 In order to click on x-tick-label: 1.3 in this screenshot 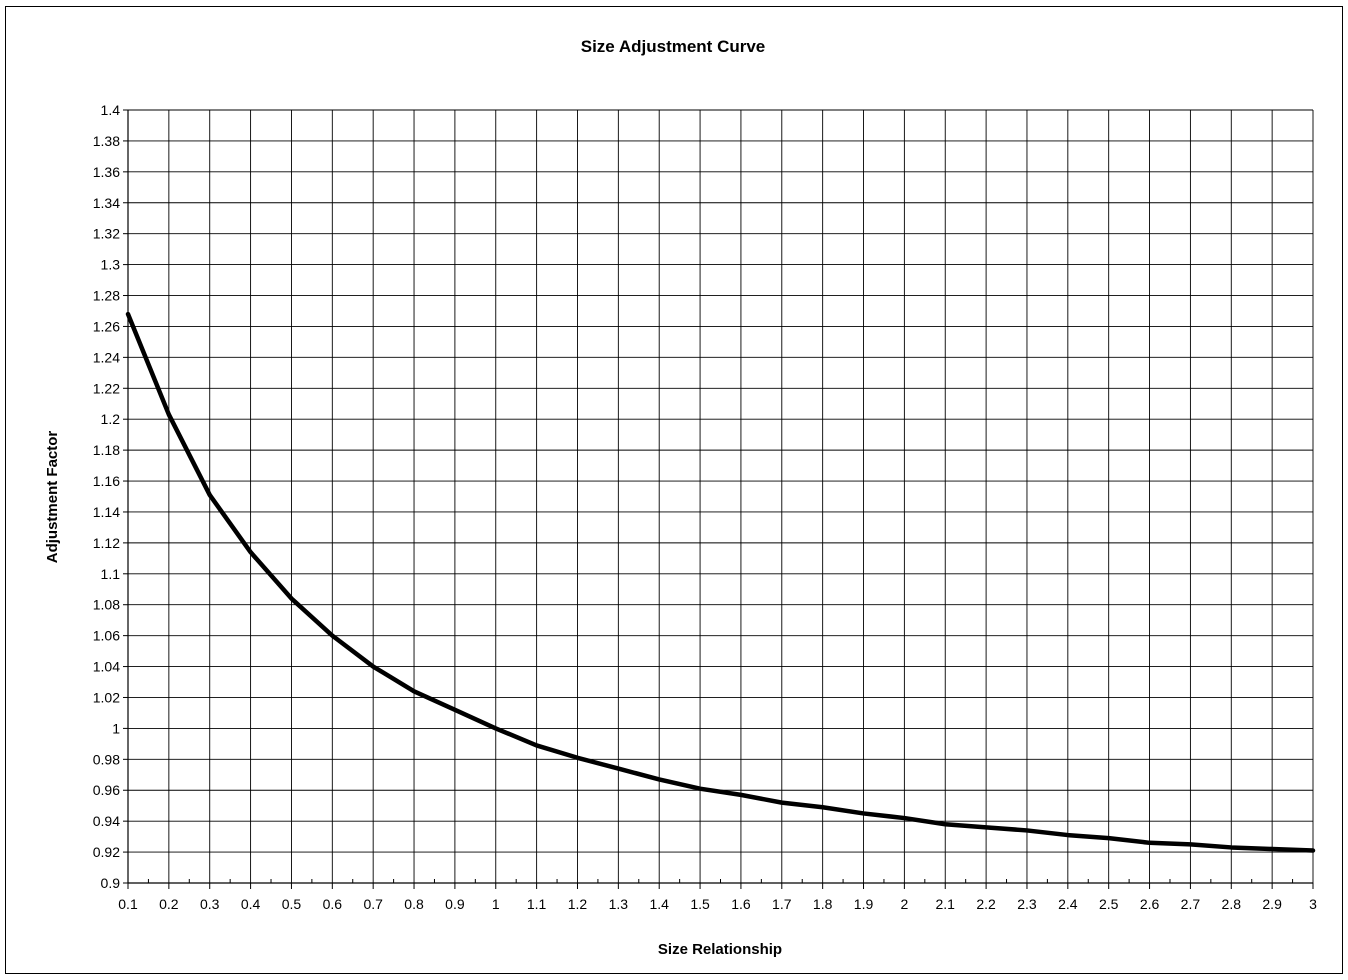, I will do `click(619, 904)`.